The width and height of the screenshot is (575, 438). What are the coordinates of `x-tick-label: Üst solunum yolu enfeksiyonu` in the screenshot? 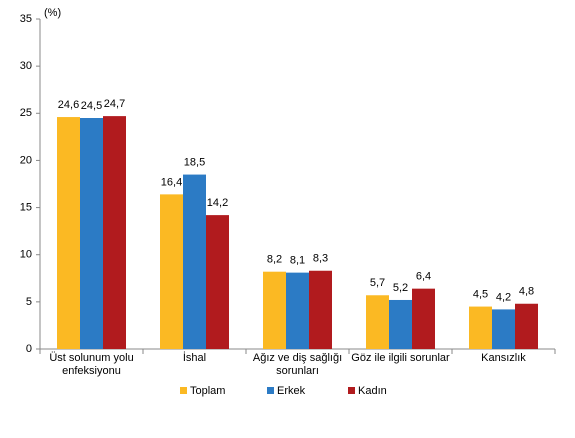 It's located at (91, 364).